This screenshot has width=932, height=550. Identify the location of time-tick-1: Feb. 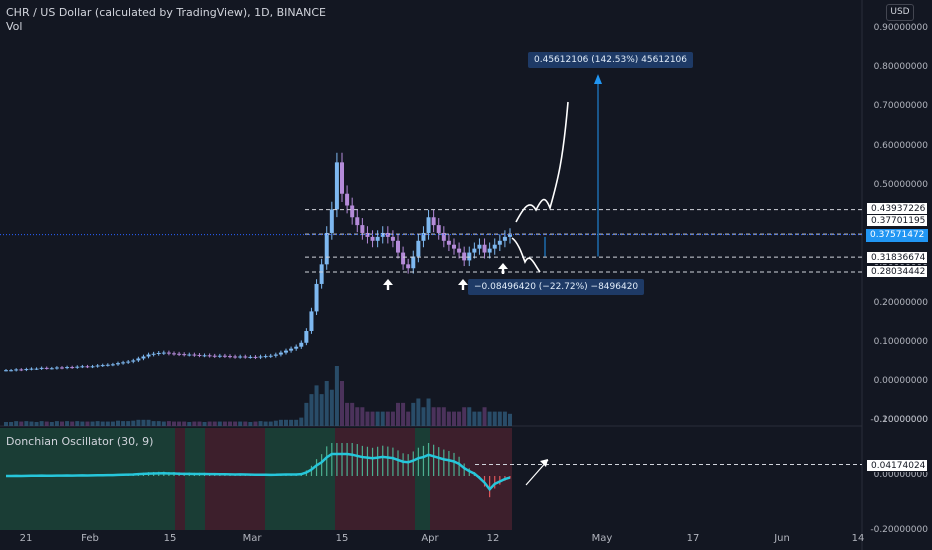
(90, 538).